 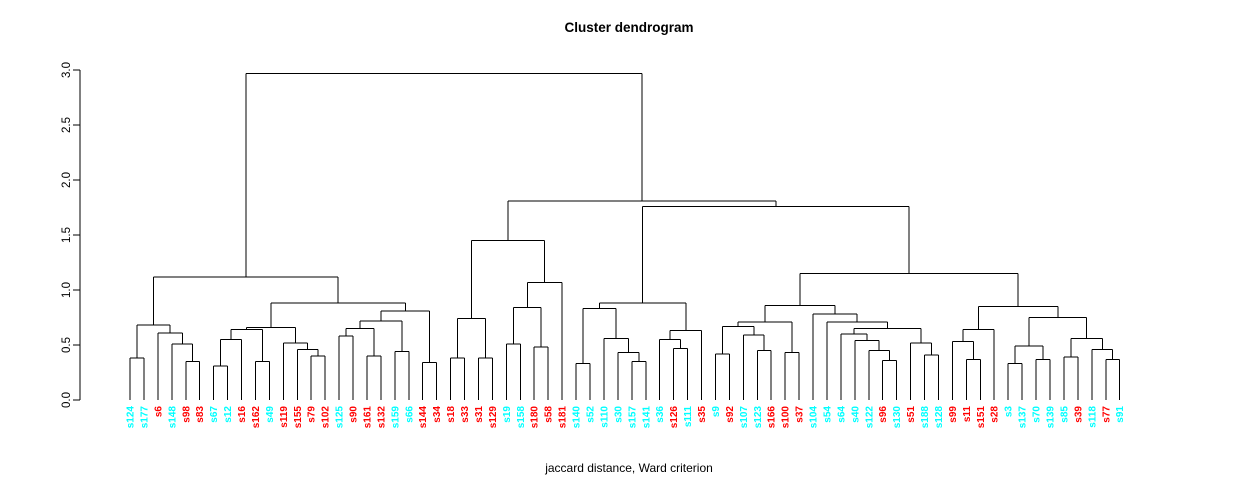 I want to click on leaf-label: s16, so click(x=242, y=414).